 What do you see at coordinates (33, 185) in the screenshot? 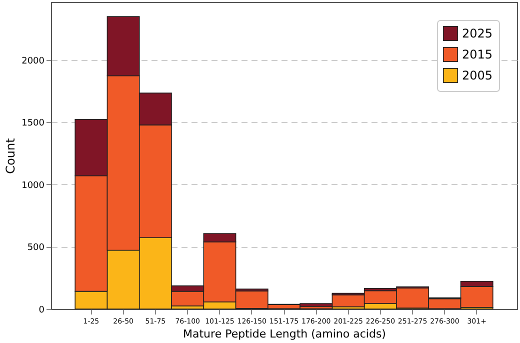
I see `y-tick-label: 1000` at bounding box center [33, 185].